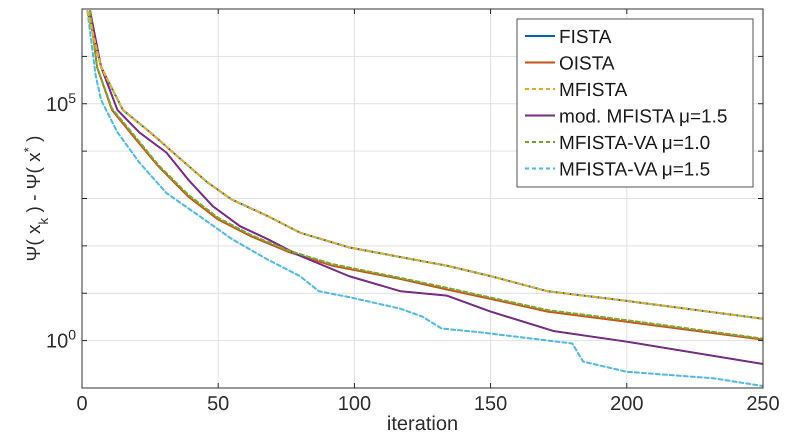  I want to click on legend-label: mod. MFISTA μ=1.5, so click(643, 117).